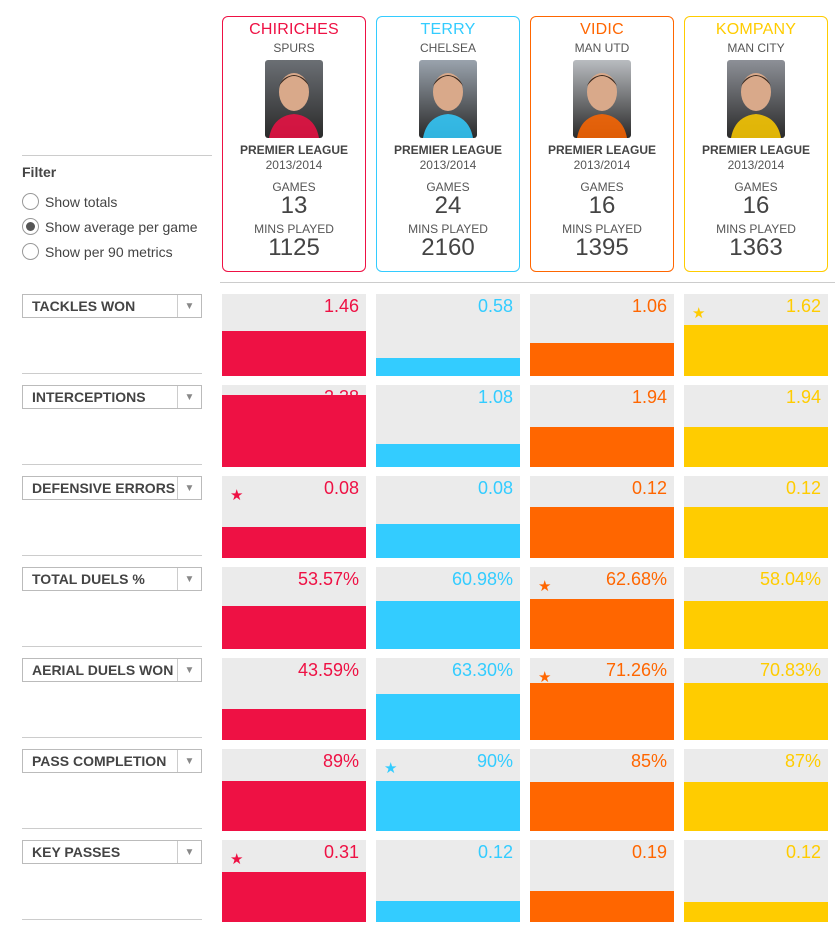  I want to click on metric-cell-terry: 1.08, so click(448, 426).